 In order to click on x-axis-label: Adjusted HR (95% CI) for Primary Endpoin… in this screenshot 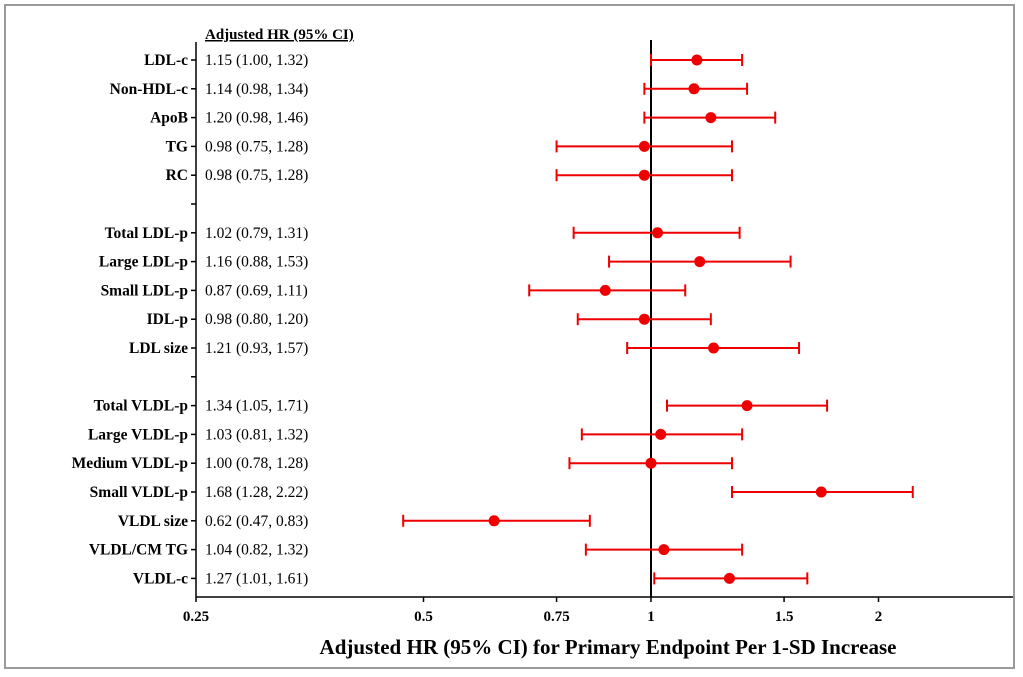, I will do `click(608, 647)`.